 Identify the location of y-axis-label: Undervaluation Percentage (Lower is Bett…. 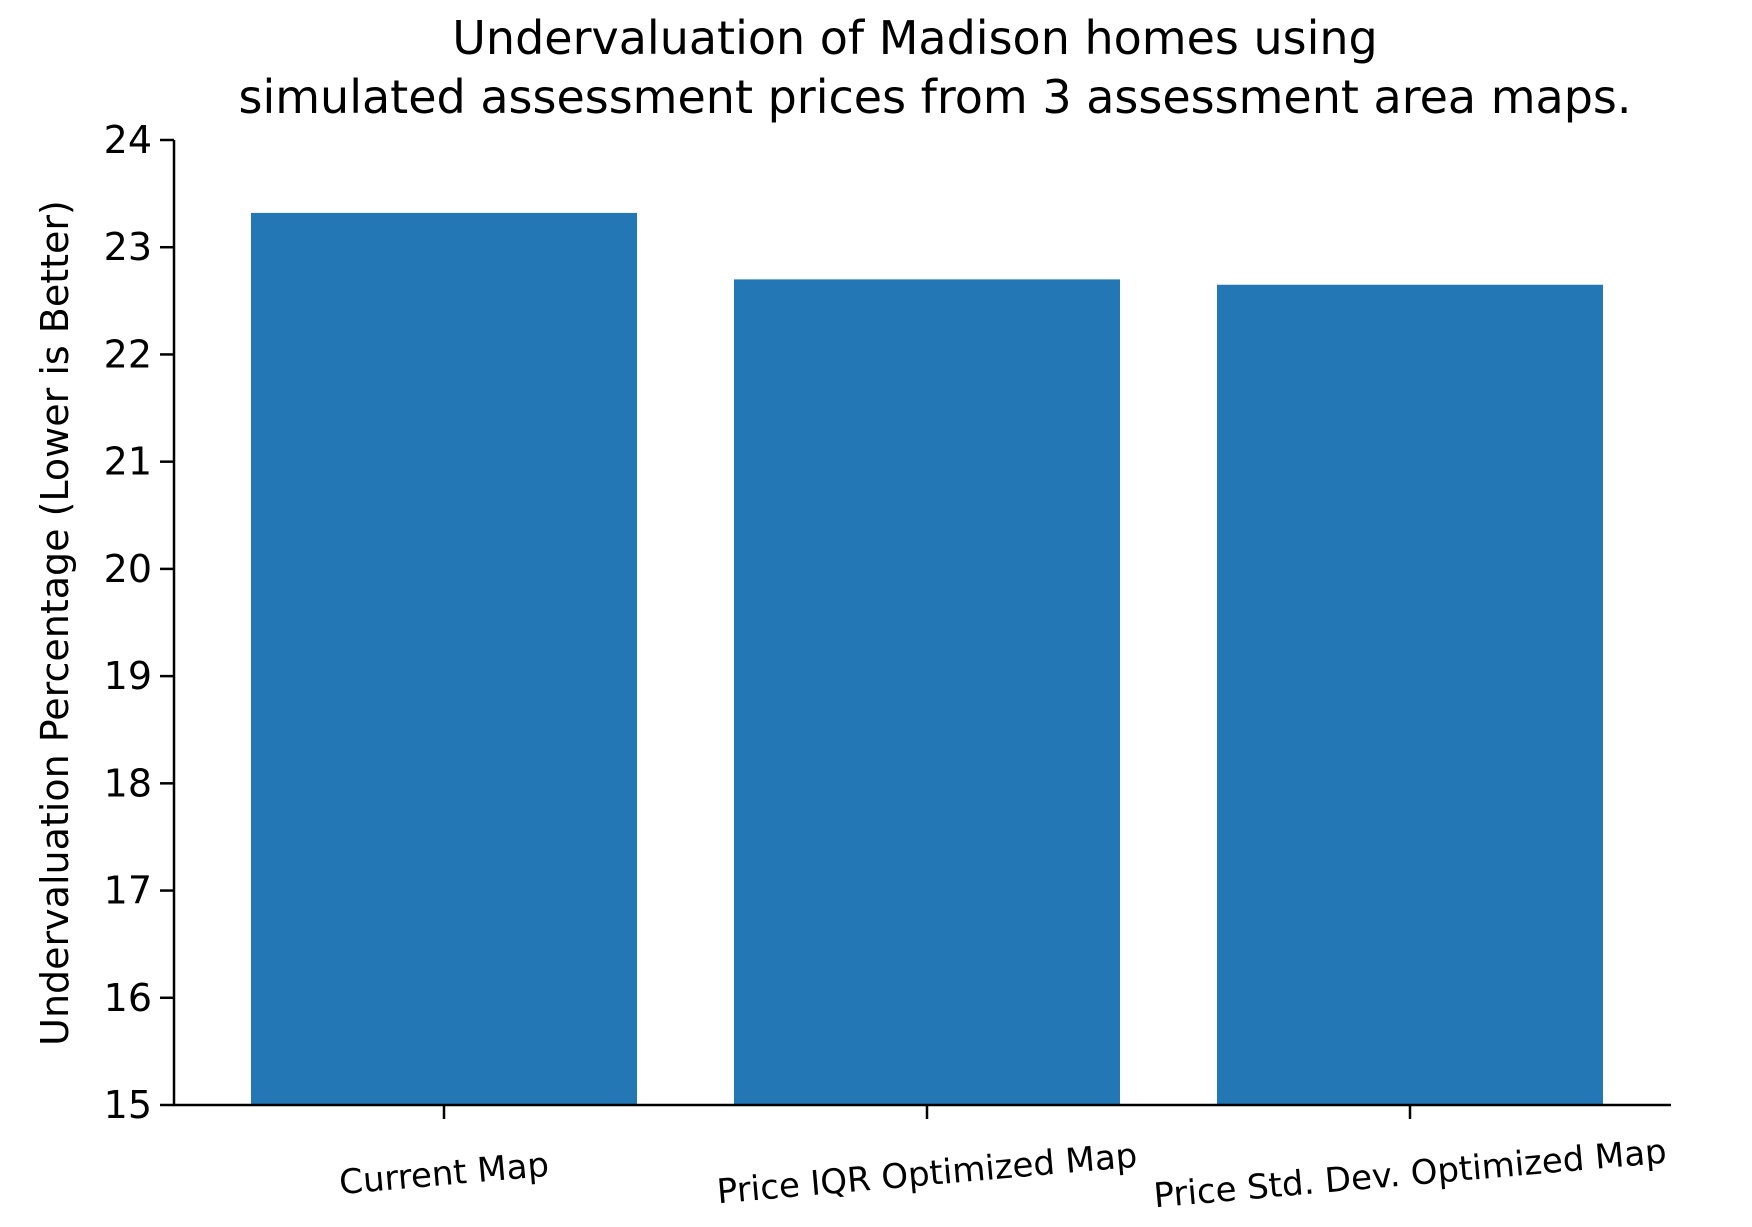
(55, 623).